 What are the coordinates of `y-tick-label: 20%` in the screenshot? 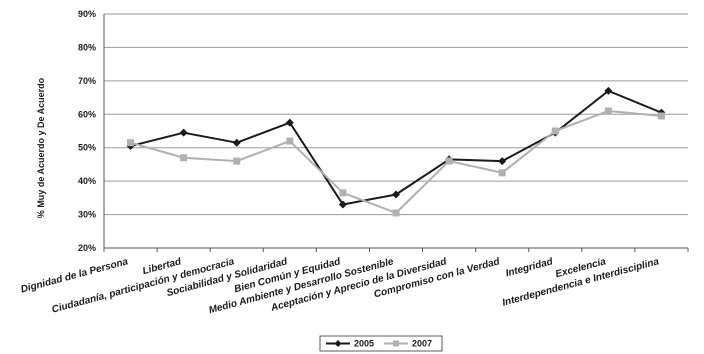 It's located at (87, 248).